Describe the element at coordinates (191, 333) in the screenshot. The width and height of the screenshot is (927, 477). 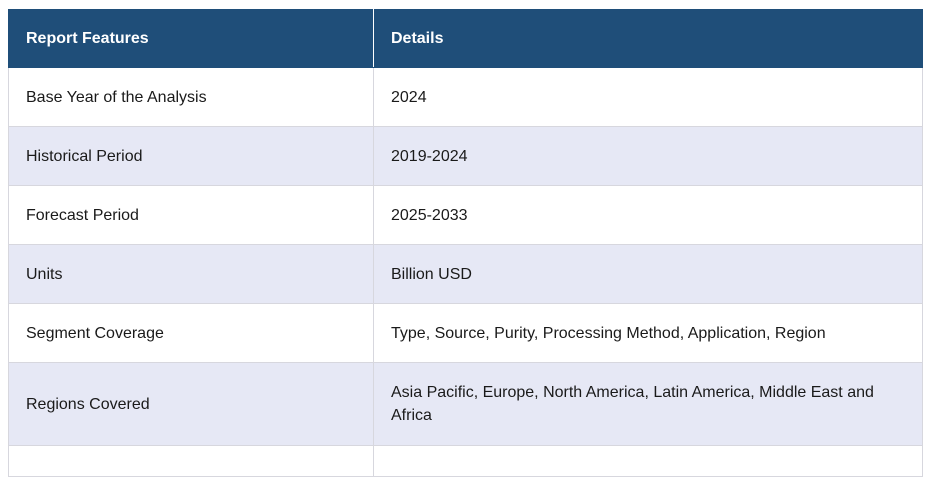
I see `feature-cell: Segment Coverage` at that location.